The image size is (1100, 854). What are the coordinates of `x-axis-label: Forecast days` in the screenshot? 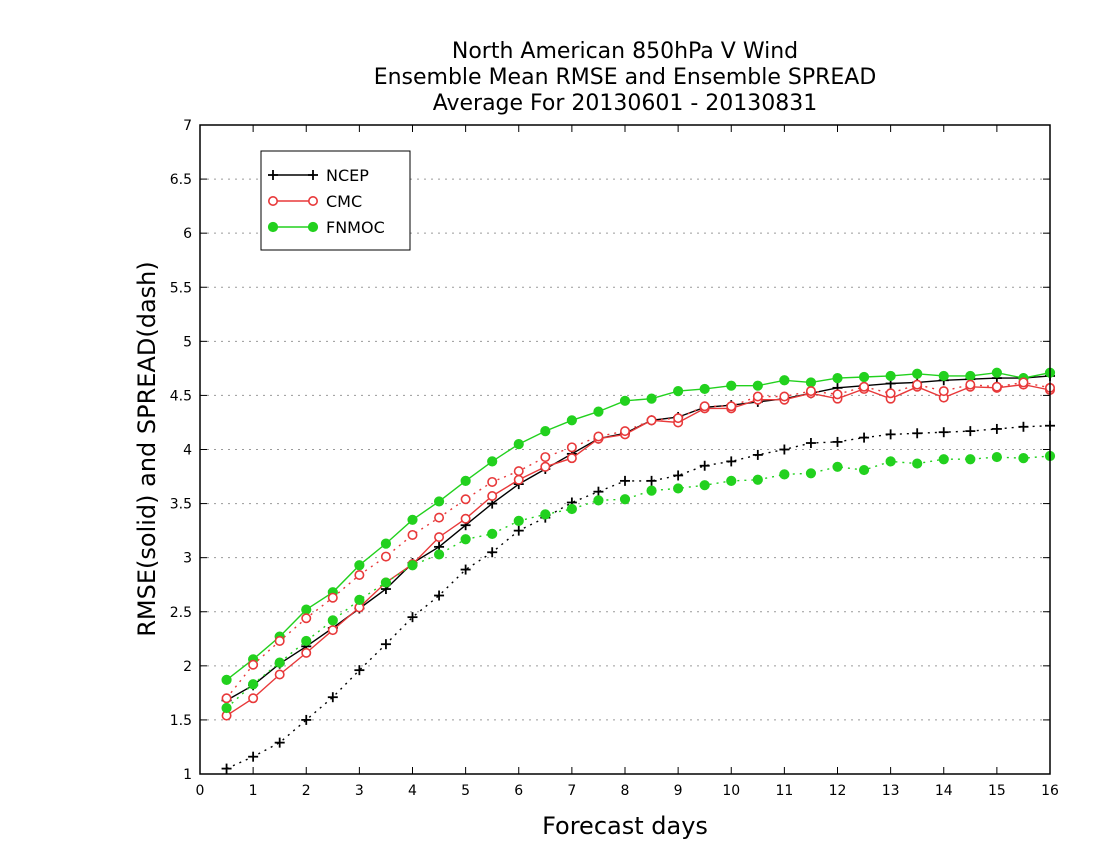 It's located at (625, 826).